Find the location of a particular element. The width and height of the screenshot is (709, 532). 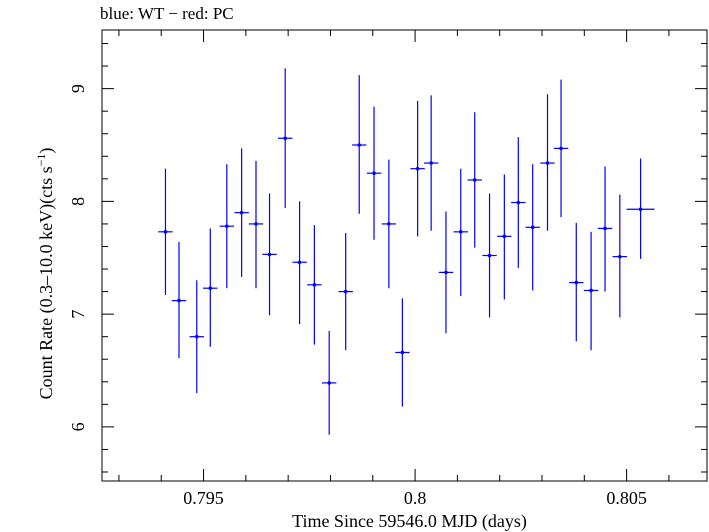

x-tick-label: 0.805 is located at coordinates (626, 498).